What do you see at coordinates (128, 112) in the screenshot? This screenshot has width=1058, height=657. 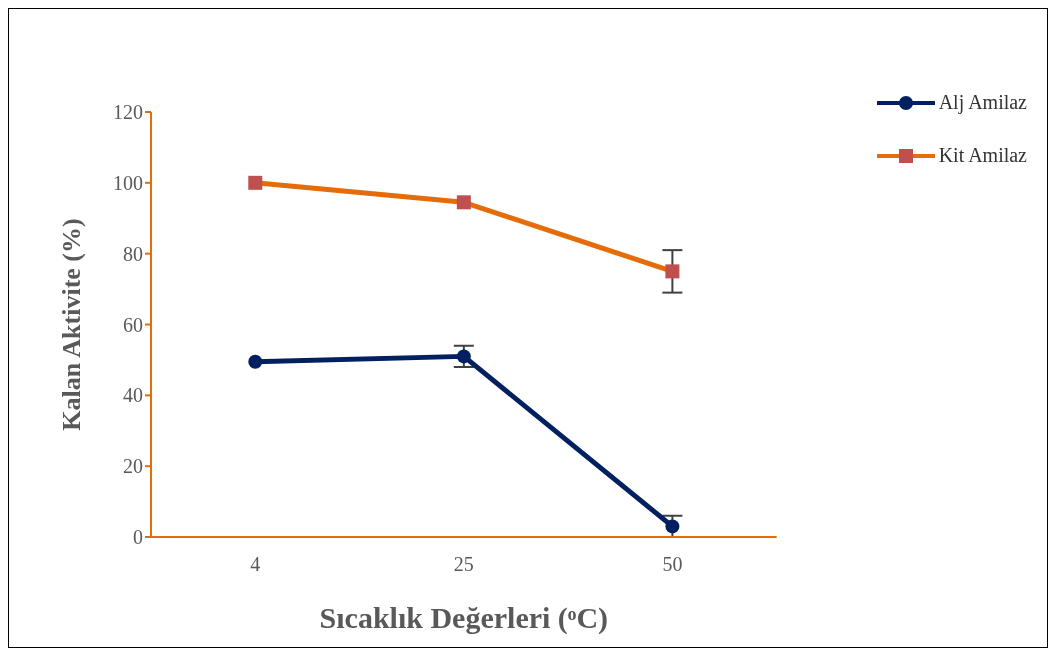 I see `y-tick-label: 120` at bounding box center [128, 112].